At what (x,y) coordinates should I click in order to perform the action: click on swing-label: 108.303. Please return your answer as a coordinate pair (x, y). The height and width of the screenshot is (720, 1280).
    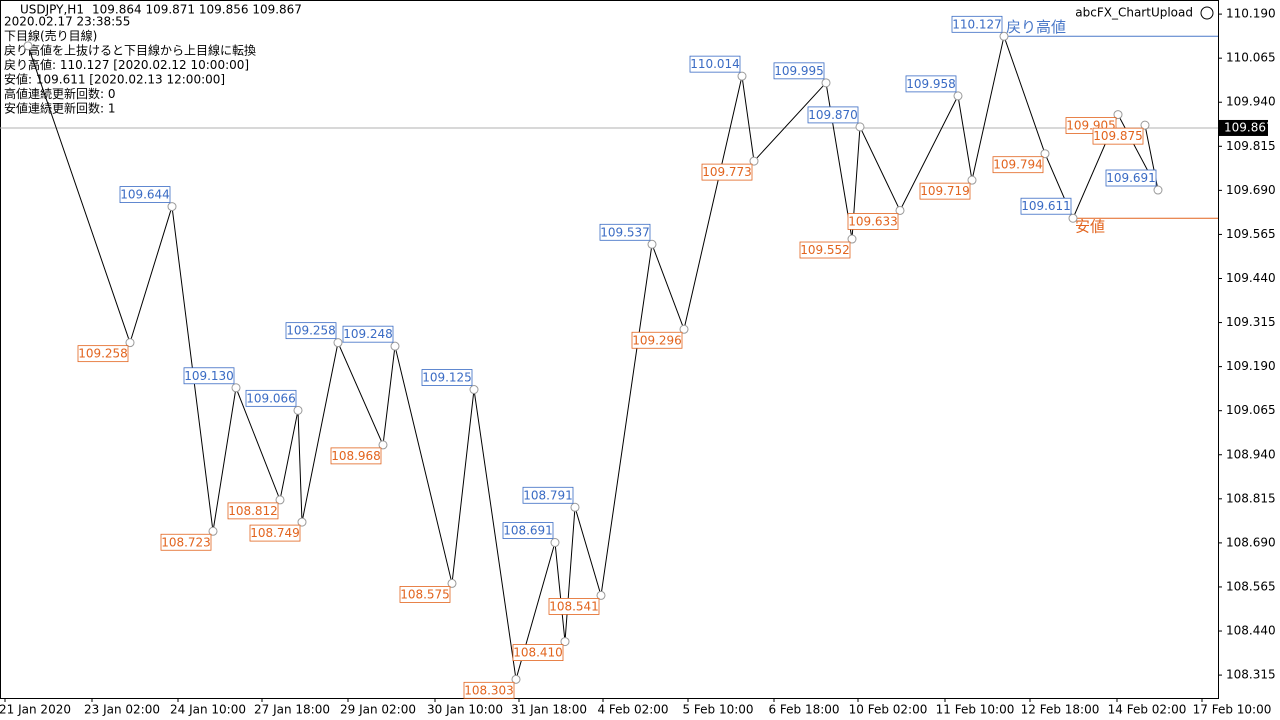
    Looking at the image, I should click on (489, 690).